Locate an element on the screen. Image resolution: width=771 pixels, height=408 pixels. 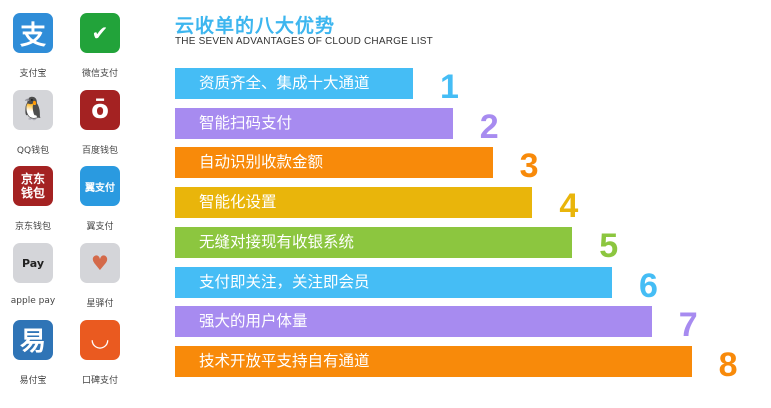
advantage-bar: 资质齐全、集成十大通道 is located at coordinates (294, 83).